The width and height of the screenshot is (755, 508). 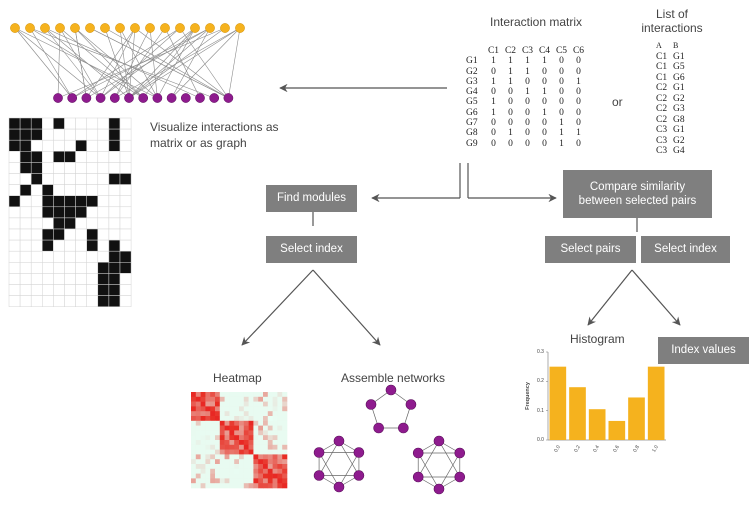 I want to click on y-tick-label: 0.2, so click(x=540, y=381).